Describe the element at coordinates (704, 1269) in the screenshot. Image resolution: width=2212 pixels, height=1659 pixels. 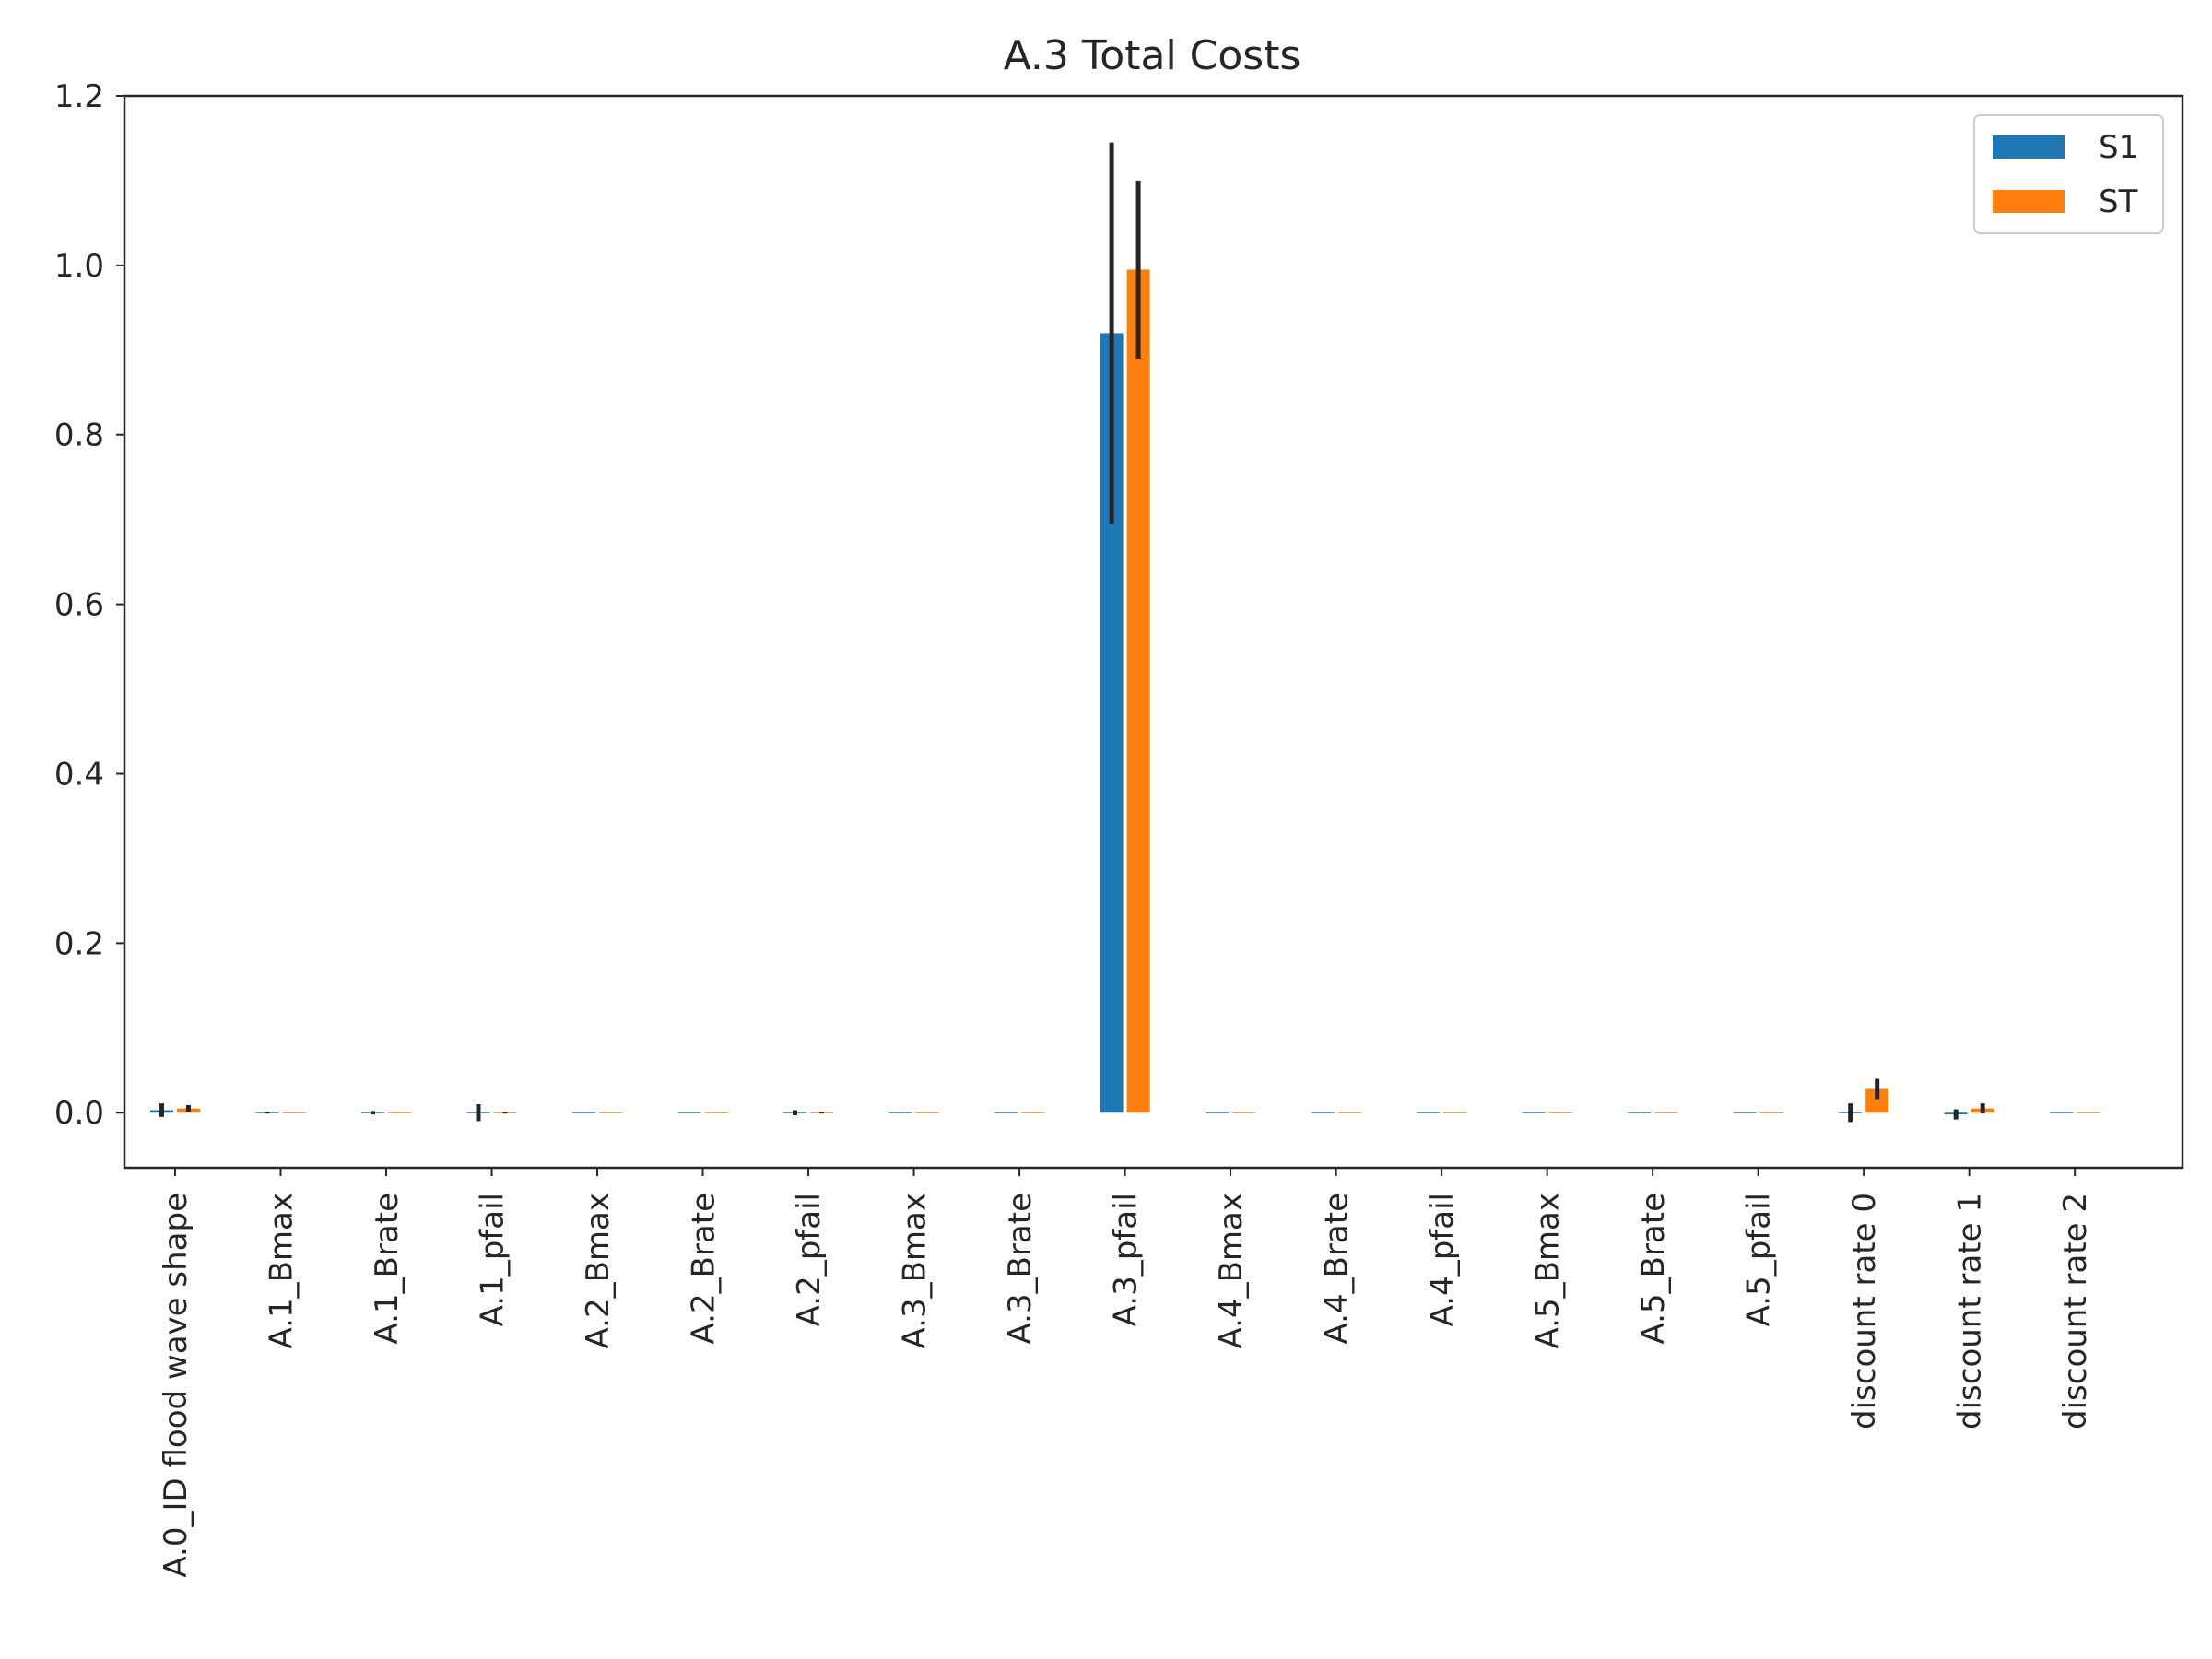
I see `x-tick-label: A.2_Brate` at that location.